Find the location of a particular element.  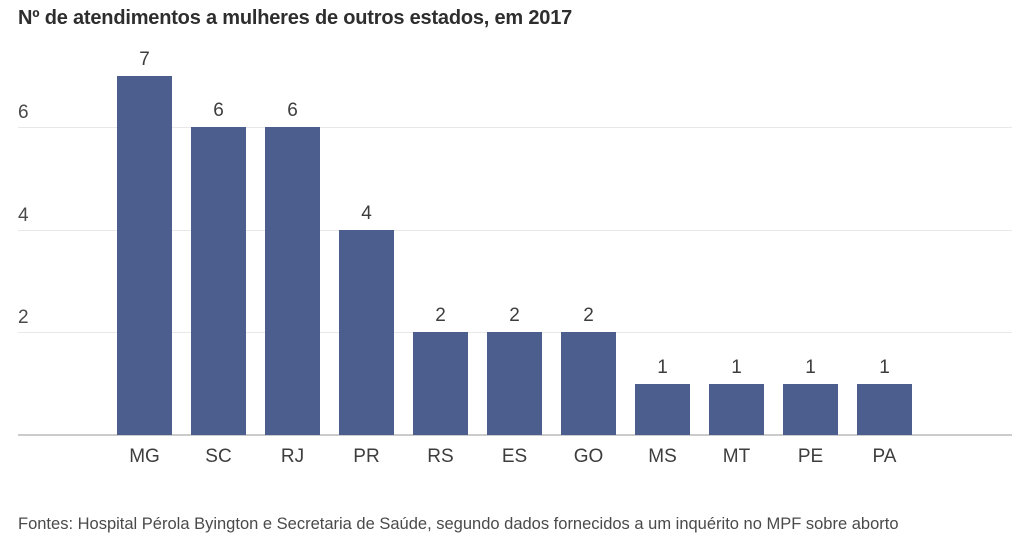

bar-value-label-RJ: 6 is located at coordinates (292, 111).